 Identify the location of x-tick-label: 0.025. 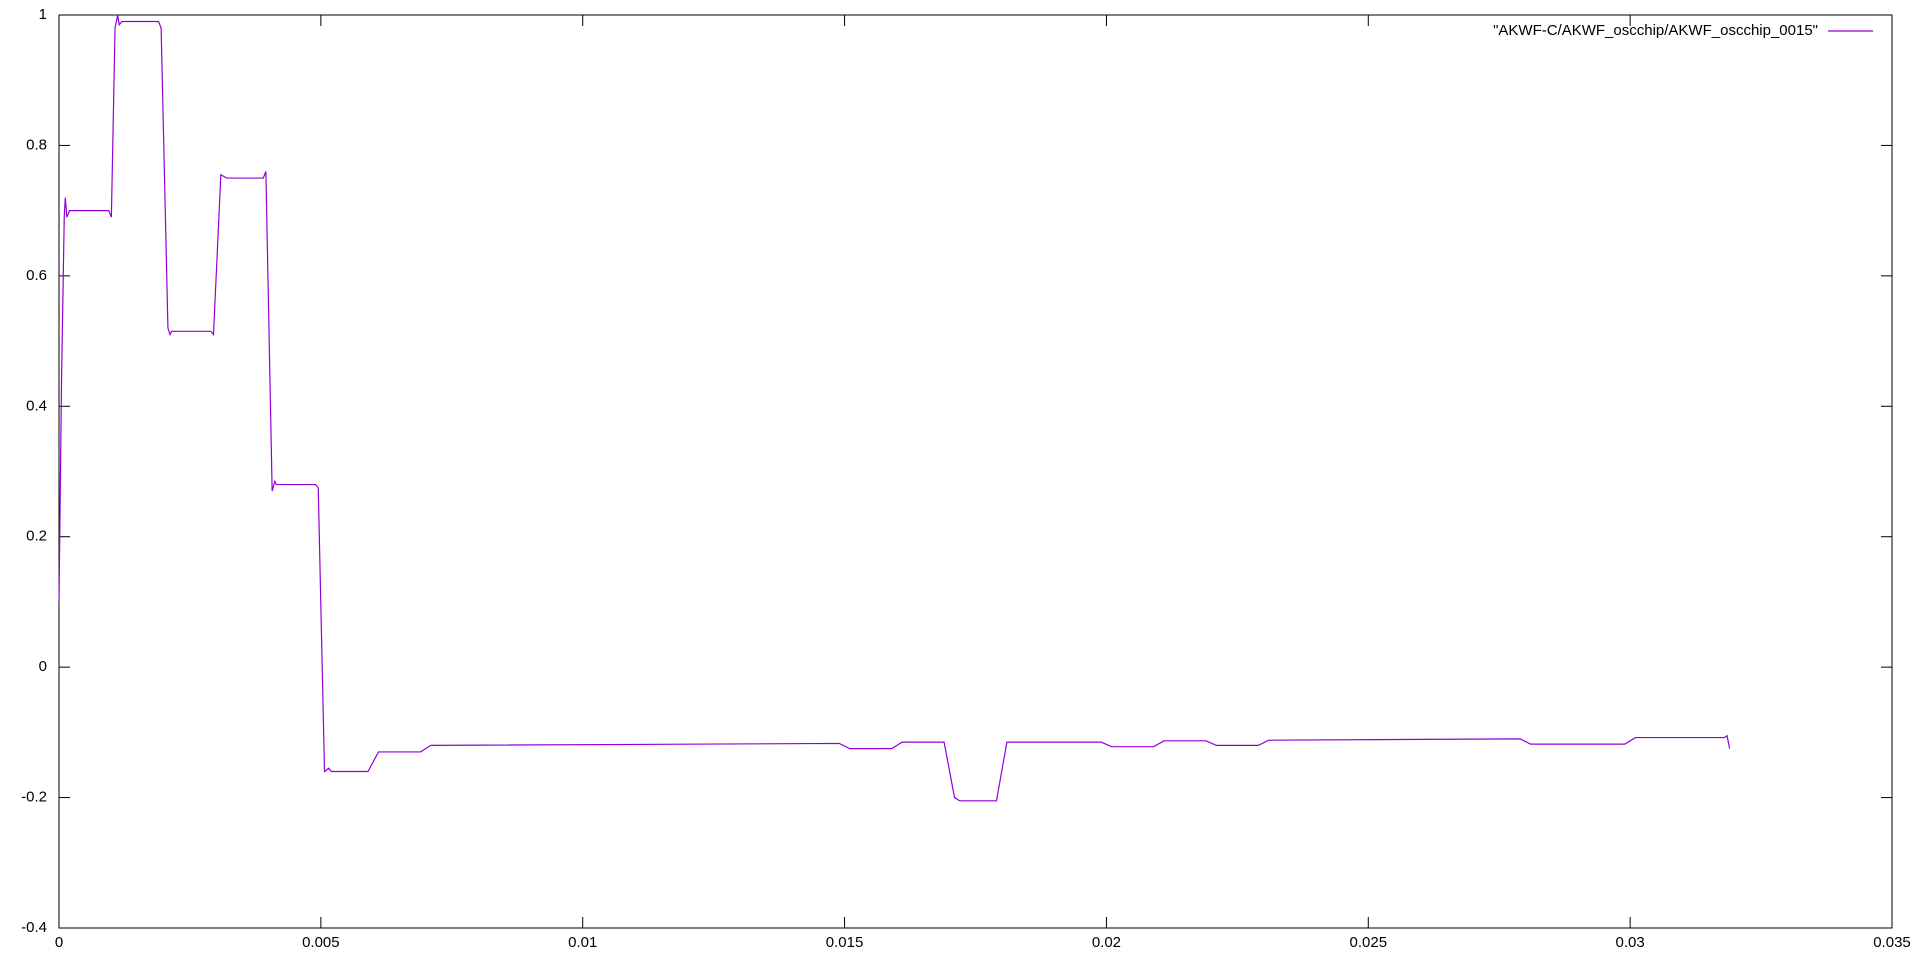
(1369, 942).